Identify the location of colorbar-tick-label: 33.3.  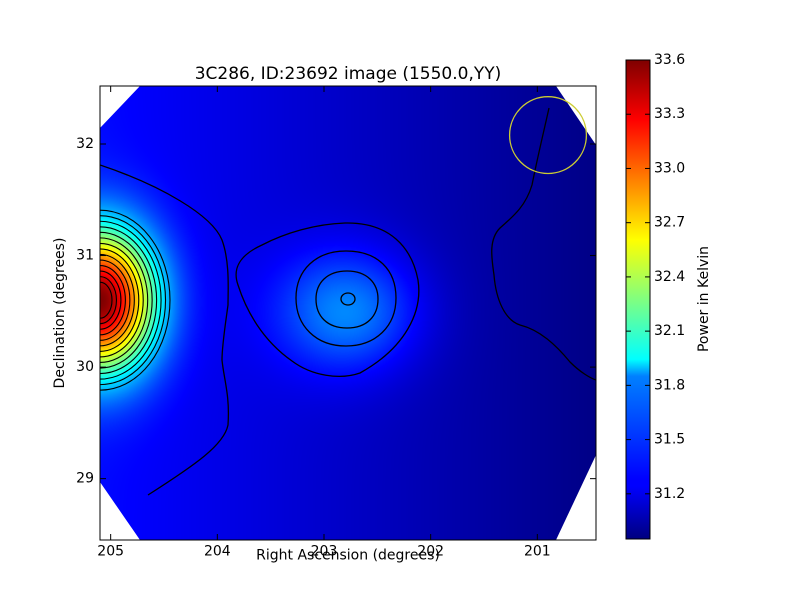
(669, 114).